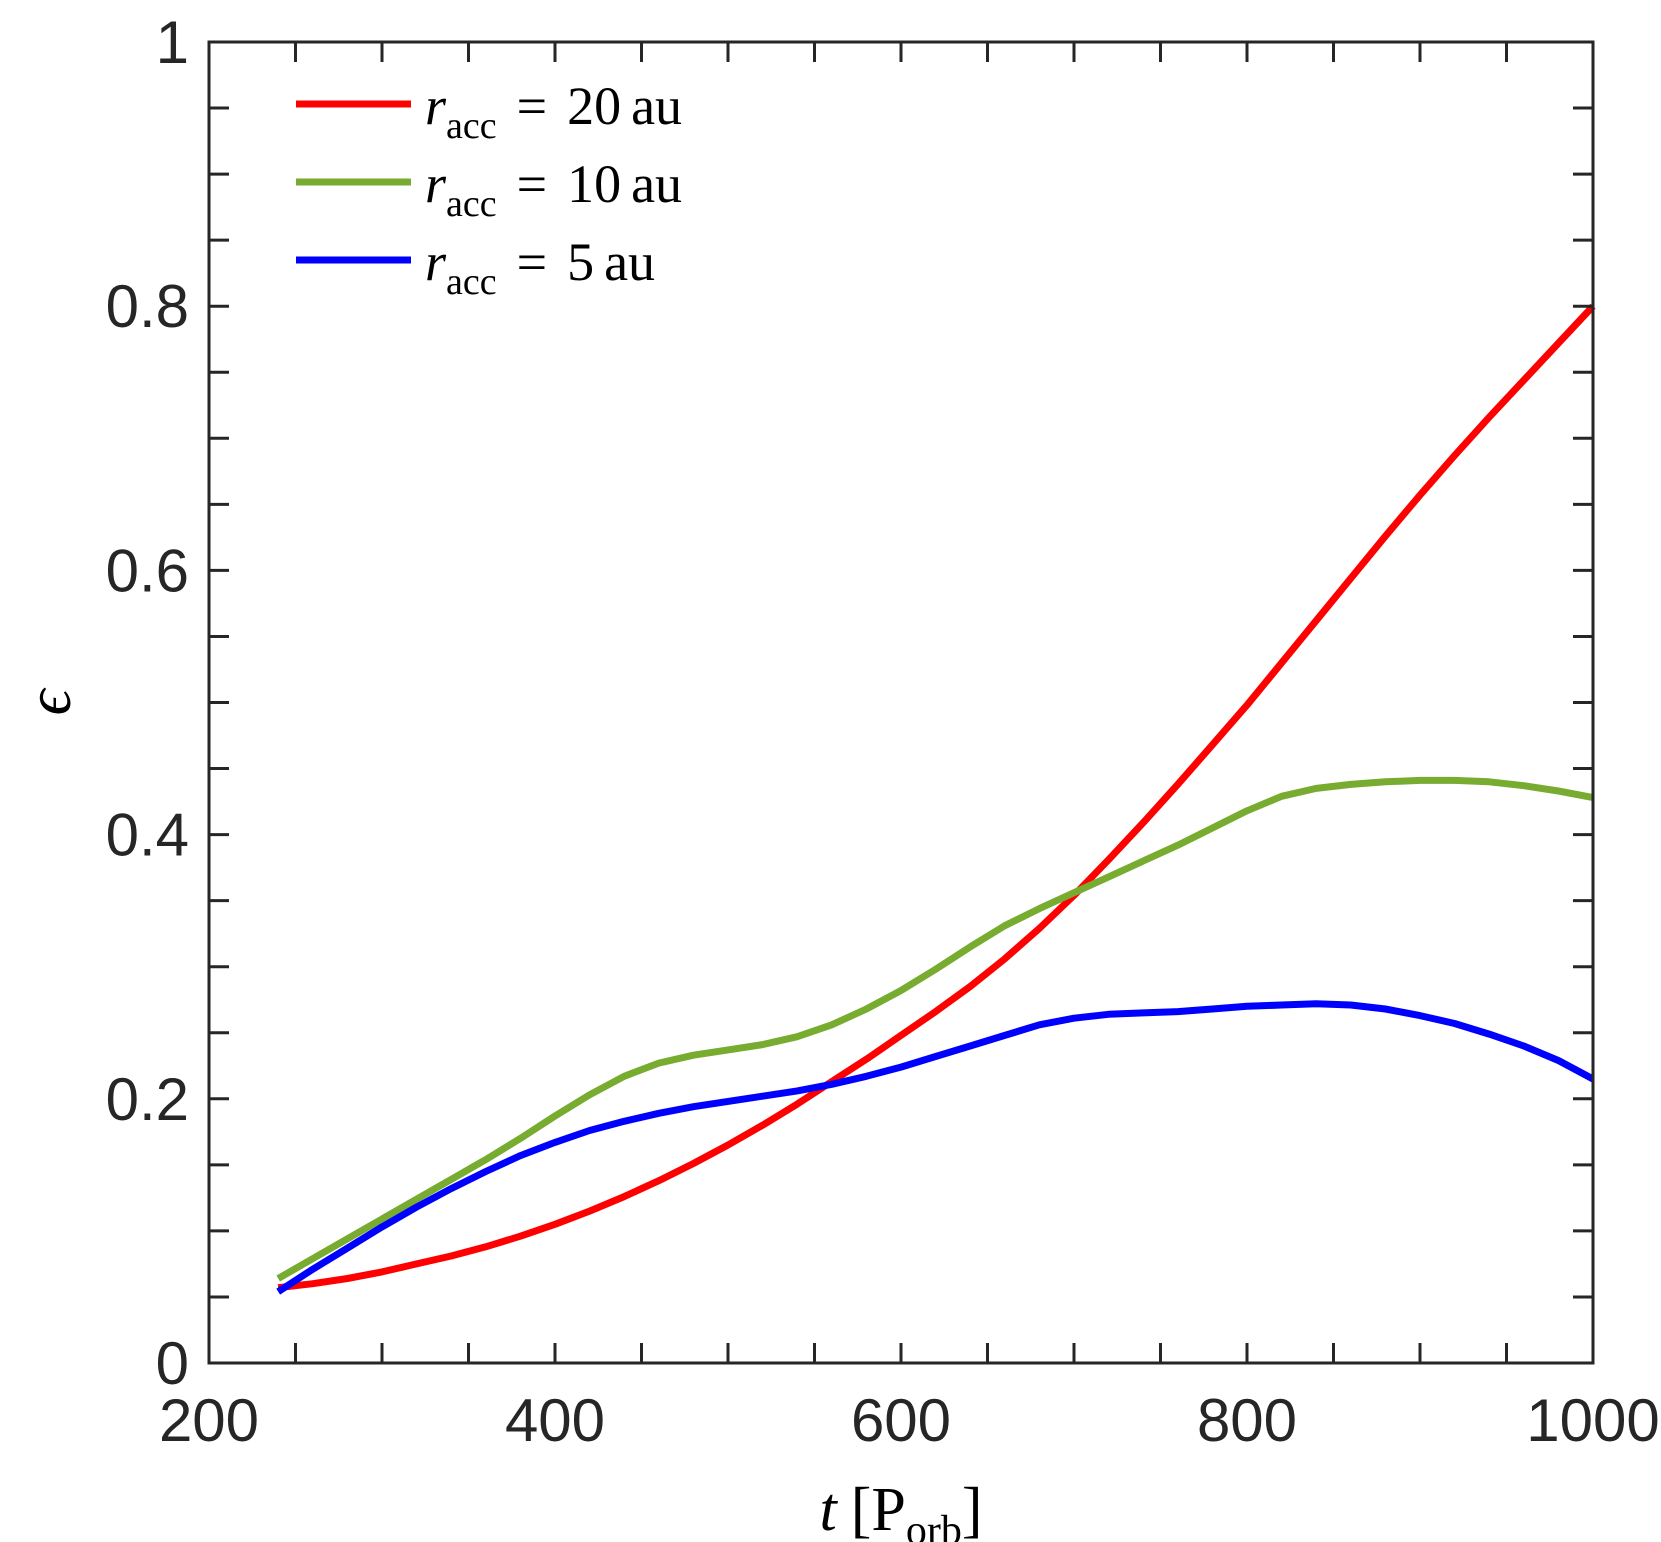 This screenshot has width=1661, height=1542. Describe the element at coordinates (553, 189) in the screenshot. I see `legend-label: racc = 10 au` at that location.